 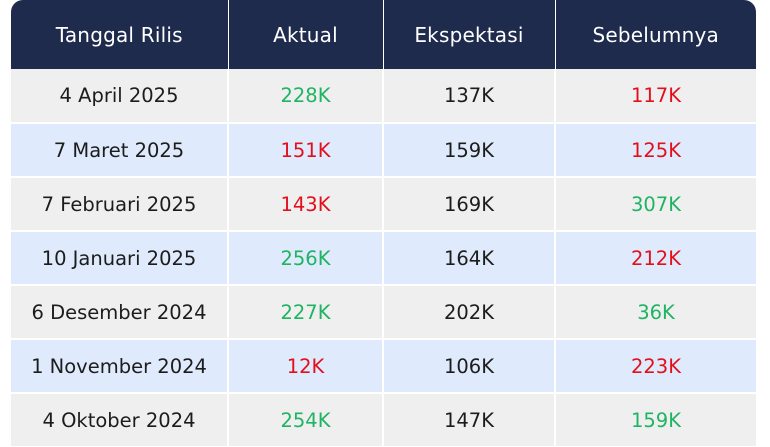 What do you see at coordinates (655, 96) in the screenshot?
I see `cell-previous: 117K` at bounding box center [655, 96].